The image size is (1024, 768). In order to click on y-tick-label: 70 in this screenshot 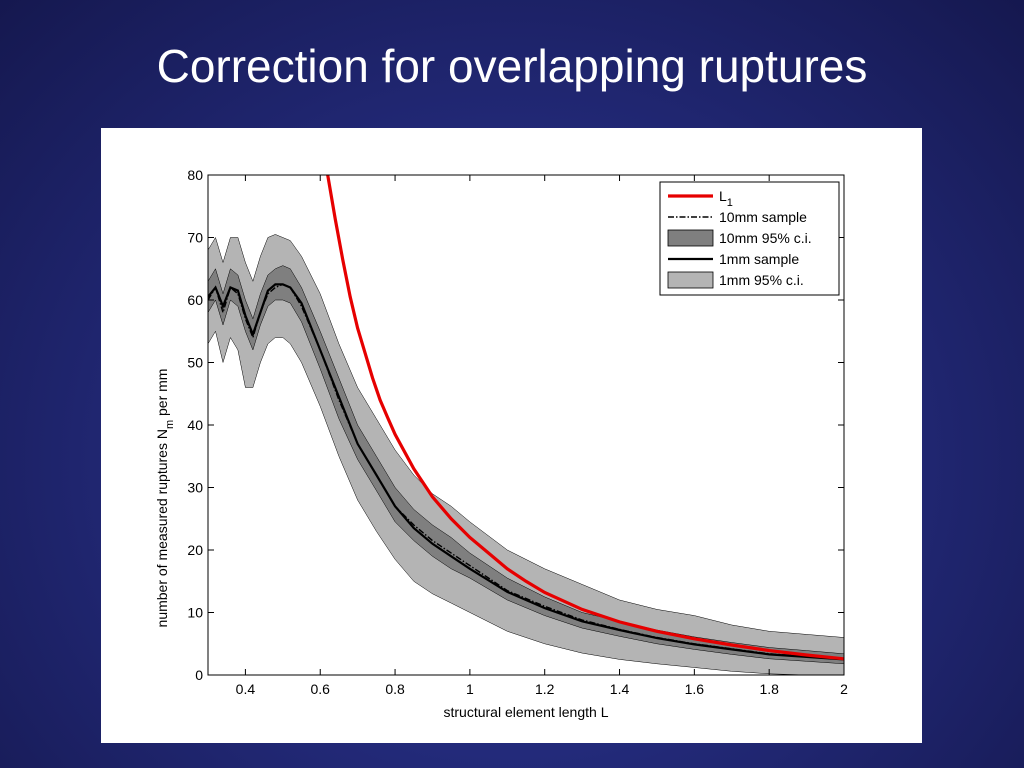, I will do `click(195, 238)`.